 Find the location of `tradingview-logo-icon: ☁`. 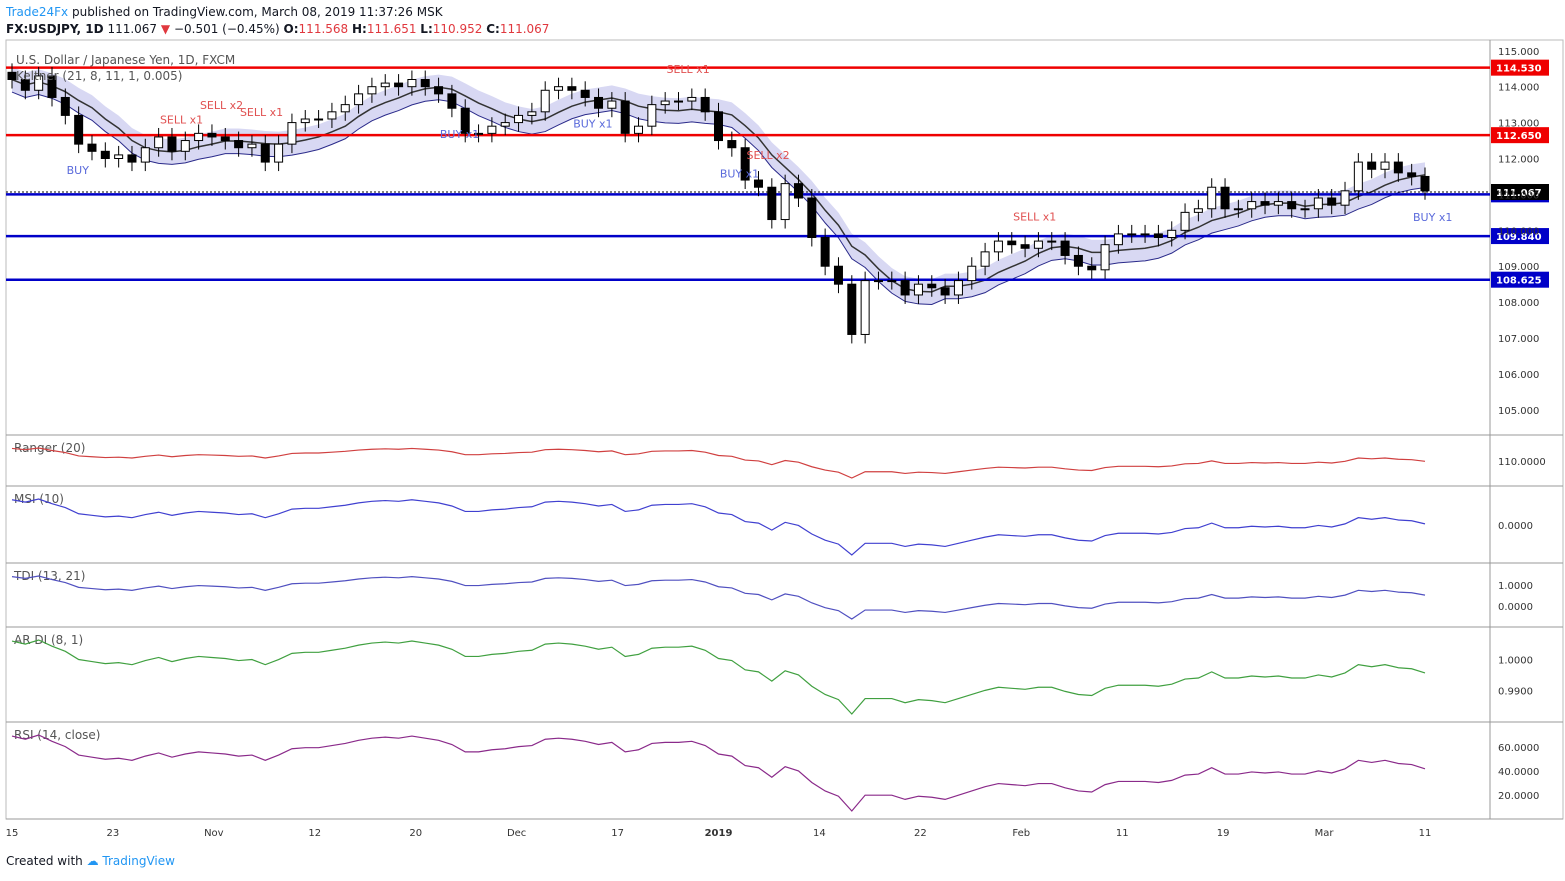

tradingview-logo-icon: ☁ is located at coordinates (92, 861).